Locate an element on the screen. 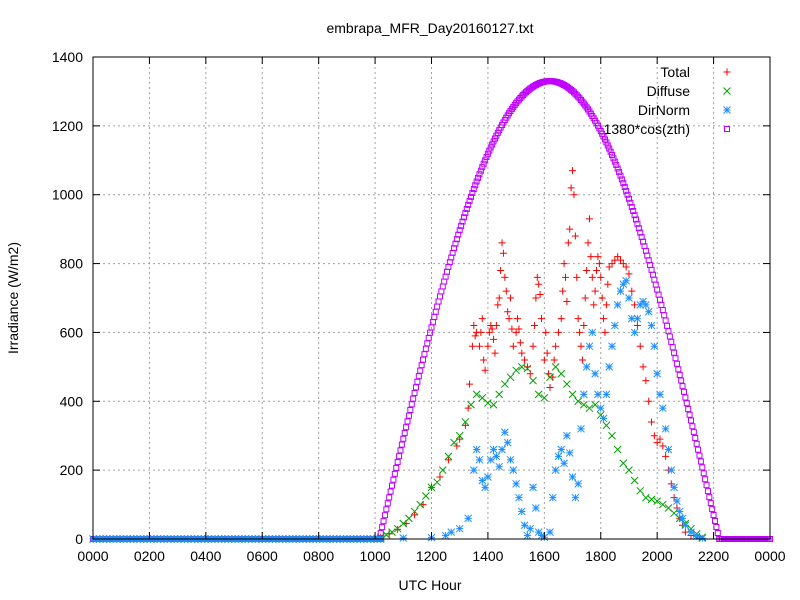  legend-label: 1380*cos(zth) is located at coordinates (647, 129).